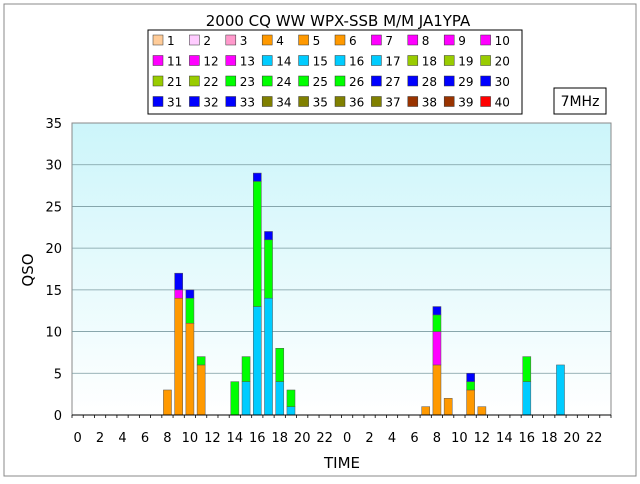 This screenshot has height=484, width=640. What do you see at coordinates (392, 438) in the screenshot?
I see `x-tick-label: 4` at bounding box center [392, 438].